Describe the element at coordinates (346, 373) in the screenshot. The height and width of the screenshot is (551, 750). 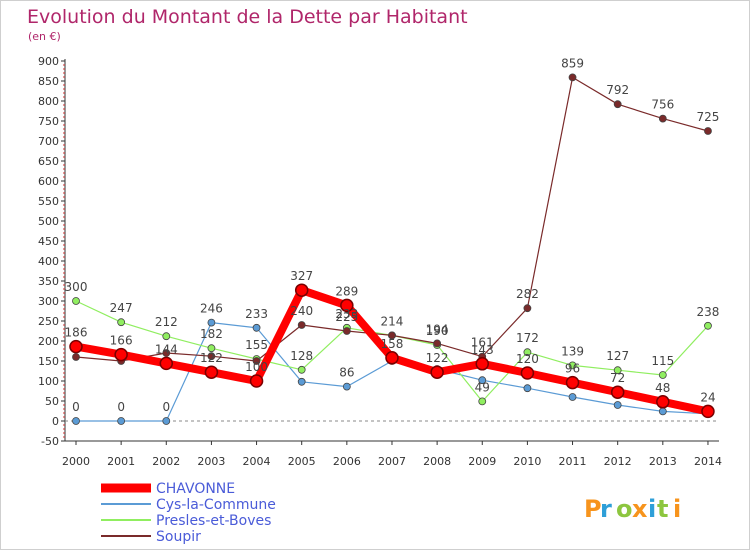
I see `data-label: 86` at that location.